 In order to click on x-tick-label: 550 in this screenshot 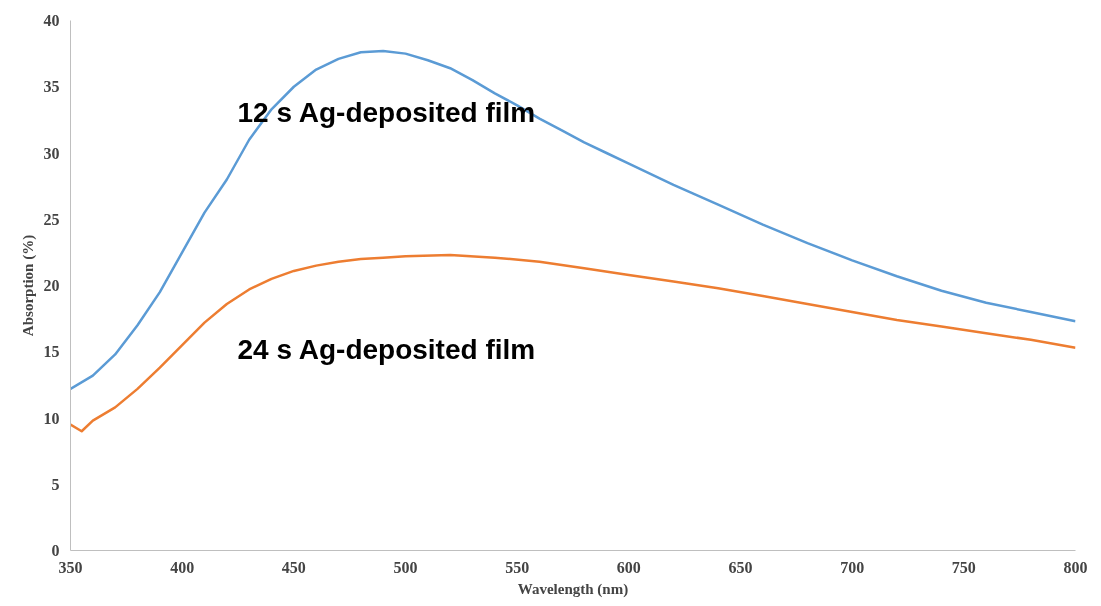, I will do `click(517, 567)`.